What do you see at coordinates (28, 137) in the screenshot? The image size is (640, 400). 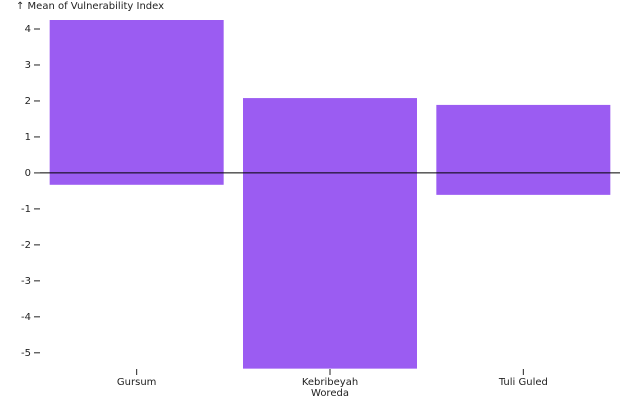 I see `y-tick-label: 1` at bounding box center [28, 137].